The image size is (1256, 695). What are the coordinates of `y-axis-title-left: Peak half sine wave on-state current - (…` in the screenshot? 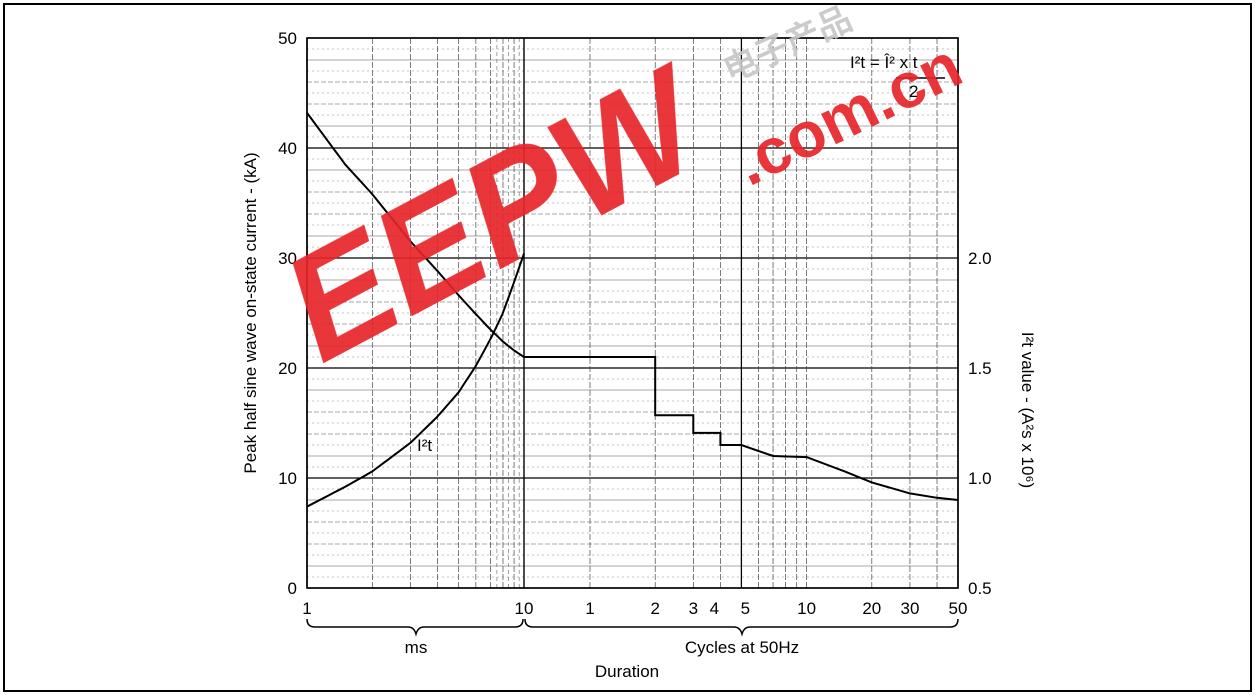 It's located at (250, 312).